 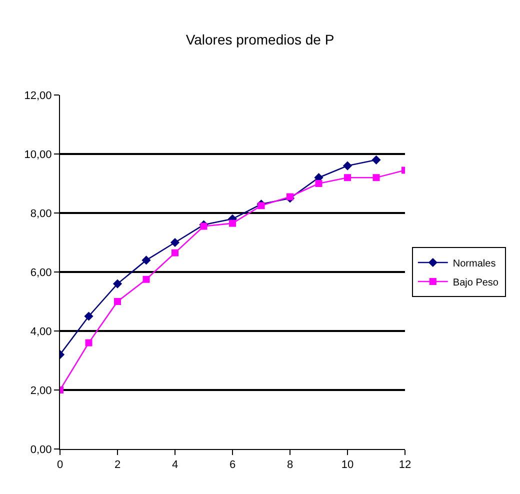 What do you see at coordinates (38, 154) in the screenshot?
I see `y-tick-label: 10,00` at bounding box center [38, 154].